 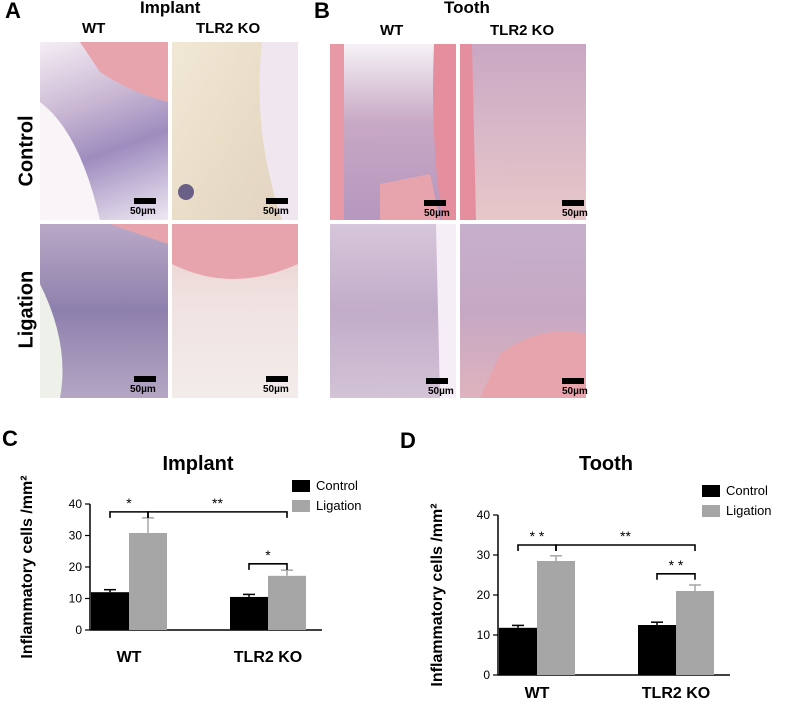 What do you see at coordinates (393, 311) in the screenshot?
I see `micrograph-tooth-wt-ligation` at bounding box center [393, 311].